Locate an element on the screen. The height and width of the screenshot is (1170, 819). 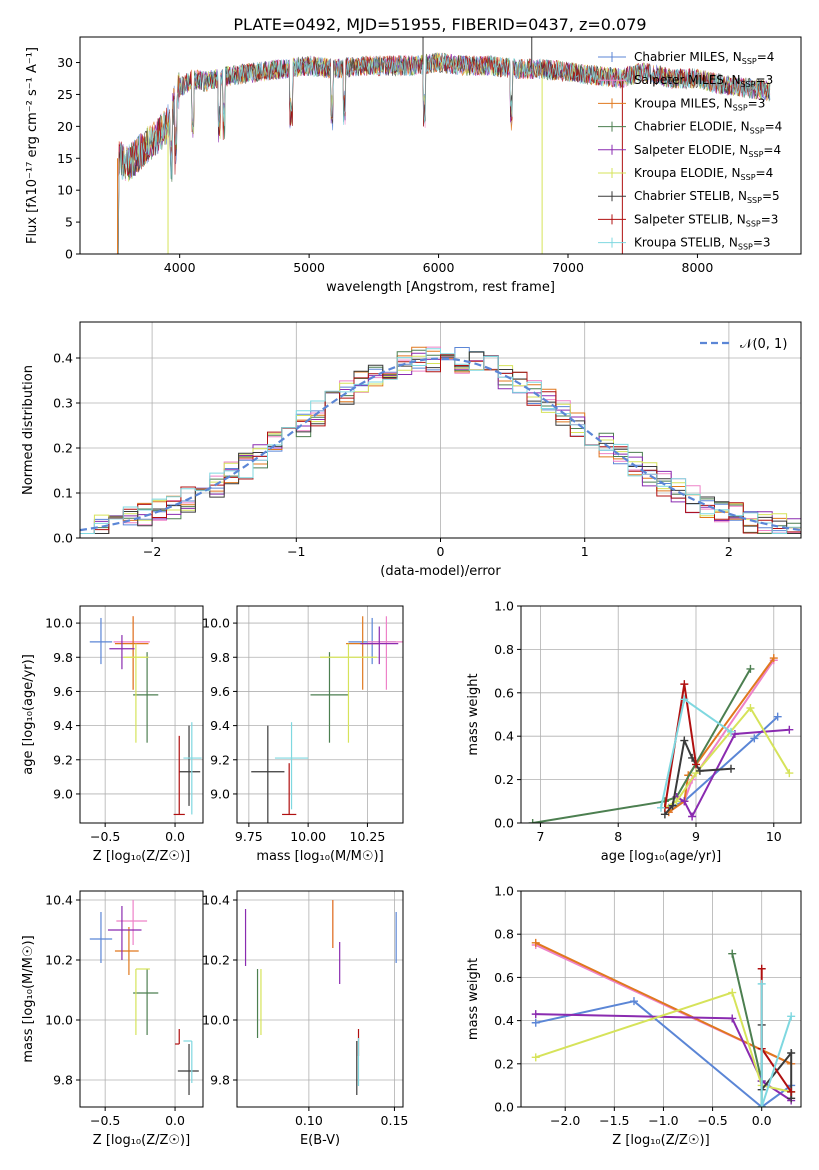
x-tick-label: 7000 is located at coordinates (568, 267).